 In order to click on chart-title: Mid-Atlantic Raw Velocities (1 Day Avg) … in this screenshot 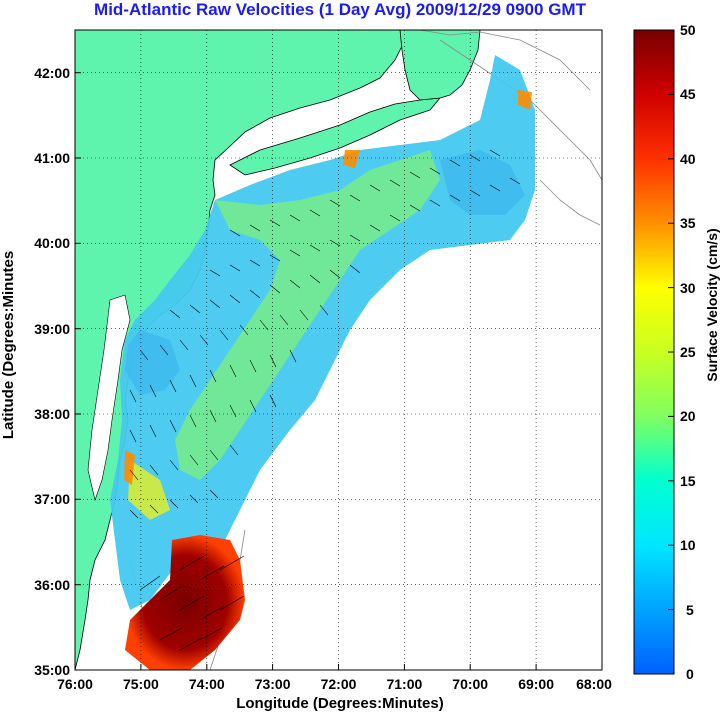, I will do `click(340, 9)`.